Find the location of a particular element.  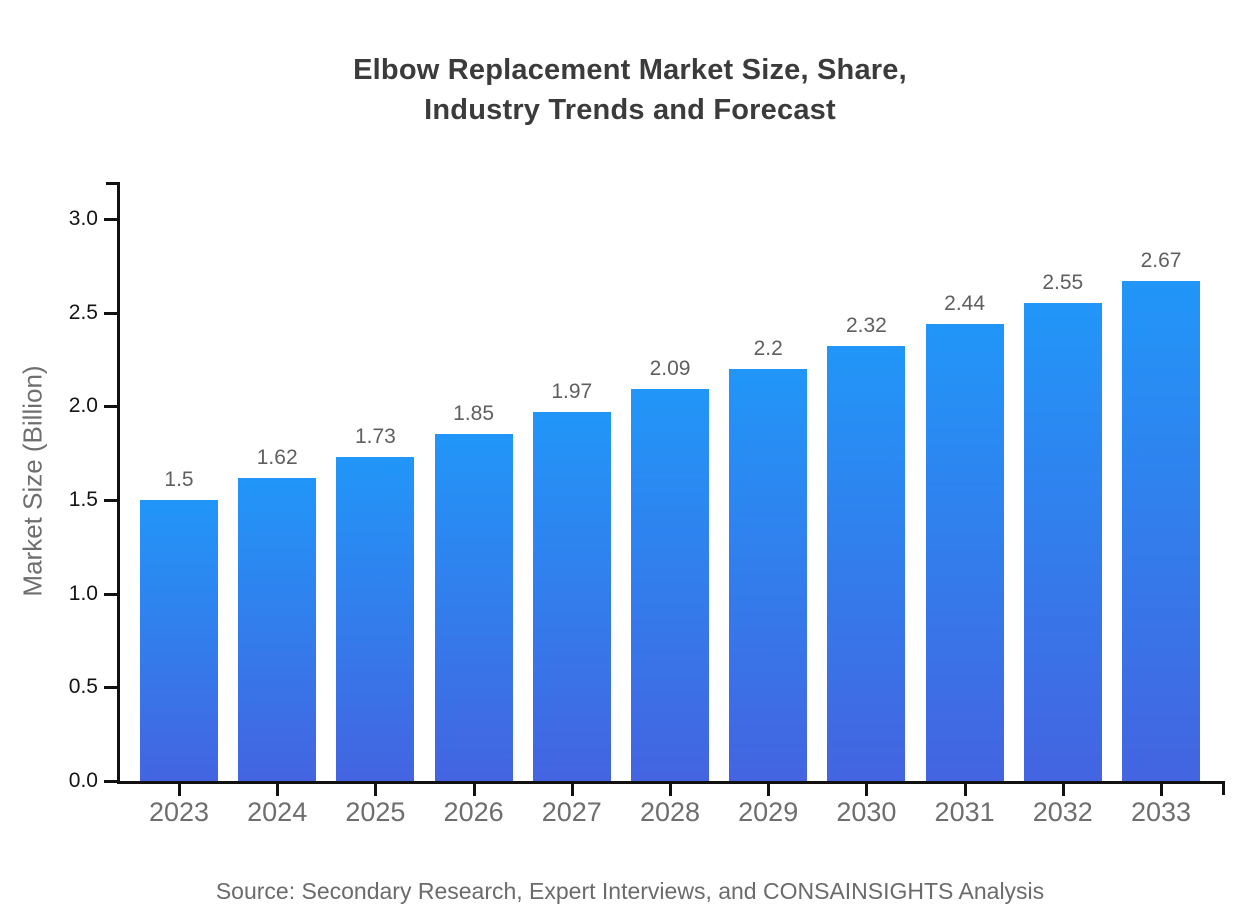

y-tick-3.0 is located at coordinates (111, 219).